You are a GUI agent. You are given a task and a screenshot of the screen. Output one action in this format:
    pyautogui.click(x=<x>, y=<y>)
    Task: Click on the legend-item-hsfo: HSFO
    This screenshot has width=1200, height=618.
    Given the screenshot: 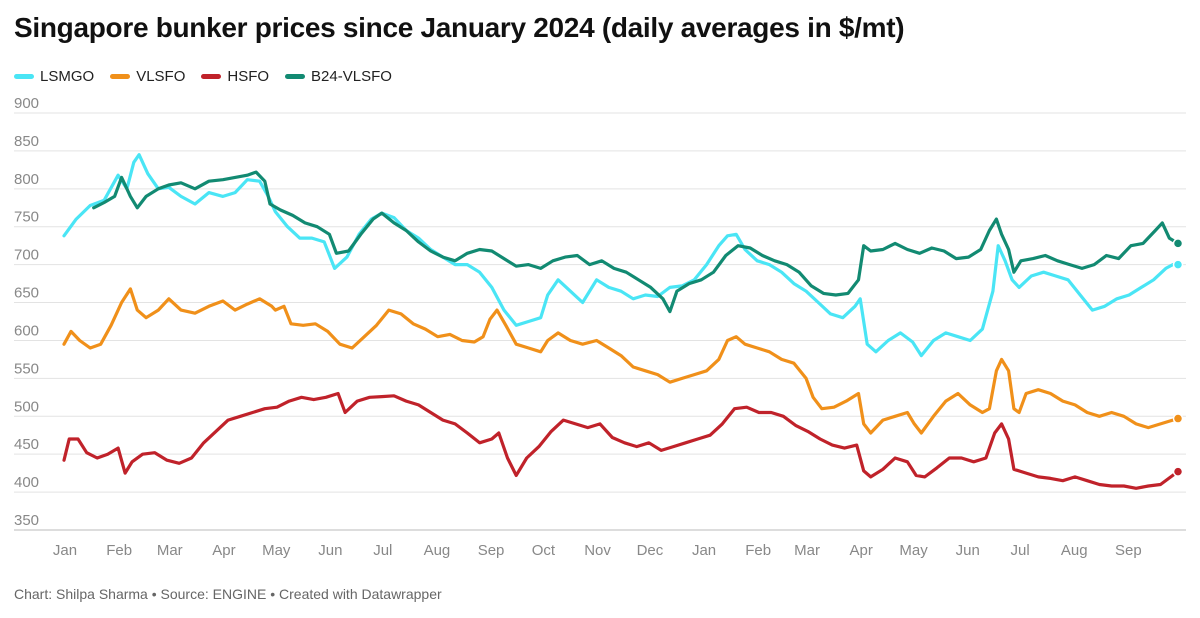 What is the action you would take?
    pyautogui.click(x=235, y=76)
    